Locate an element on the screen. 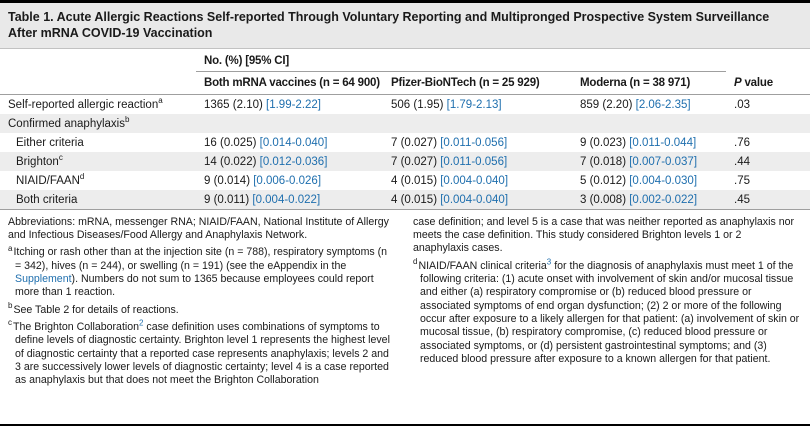 Image resolution: width=810 pixels, height=426 pixels. confidence-interval: [0.006-0.026] is located at coordinates (287, 180).